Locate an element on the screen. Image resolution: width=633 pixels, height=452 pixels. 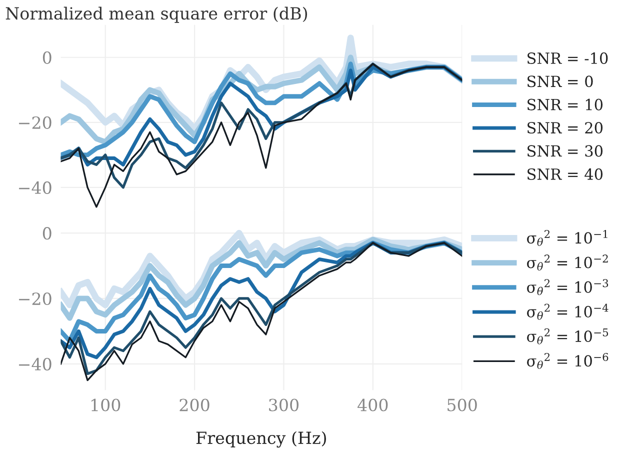
legend-label: SNR = 30 is located at coordinates (565, 151).